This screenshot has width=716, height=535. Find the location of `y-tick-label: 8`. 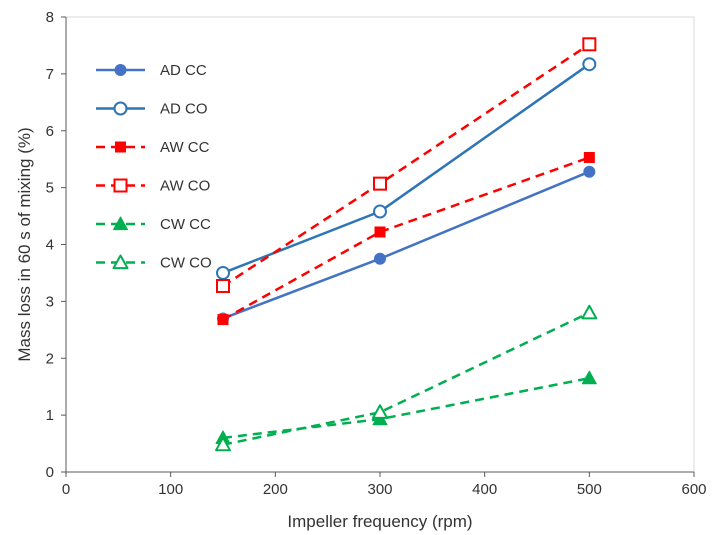

y-tick-label: 8 is located at coordinates (50, 17).